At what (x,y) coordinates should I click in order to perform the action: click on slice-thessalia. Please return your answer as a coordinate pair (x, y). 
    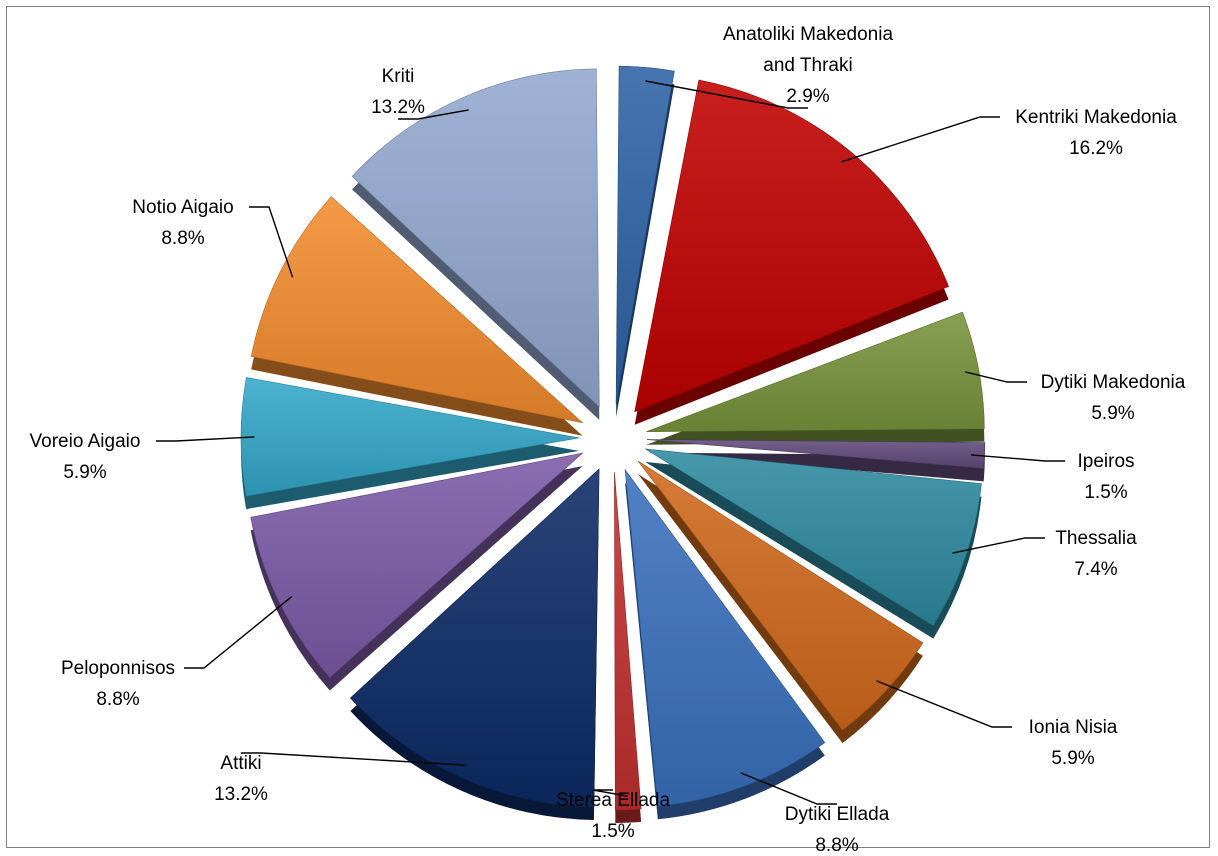
    Looking at the image, I should click on (813, 537).